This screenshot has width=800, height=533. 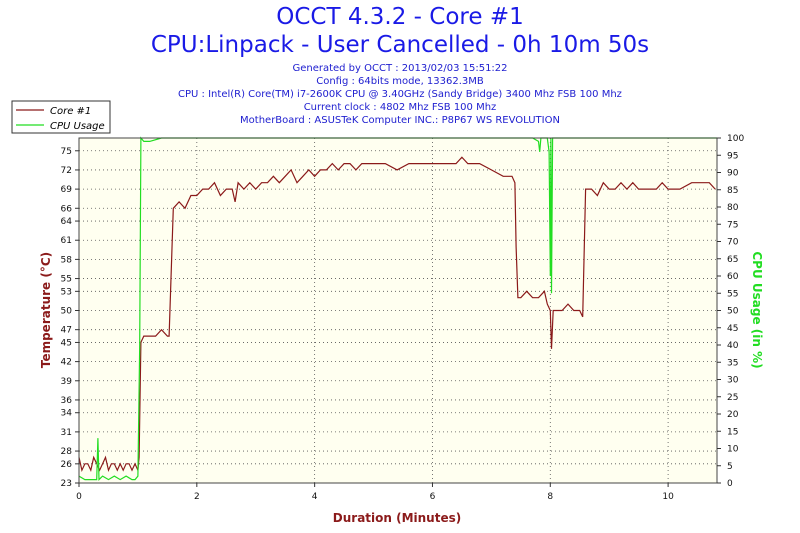 I want to click on y-tick-label: 55, so click(x=66, y=280).